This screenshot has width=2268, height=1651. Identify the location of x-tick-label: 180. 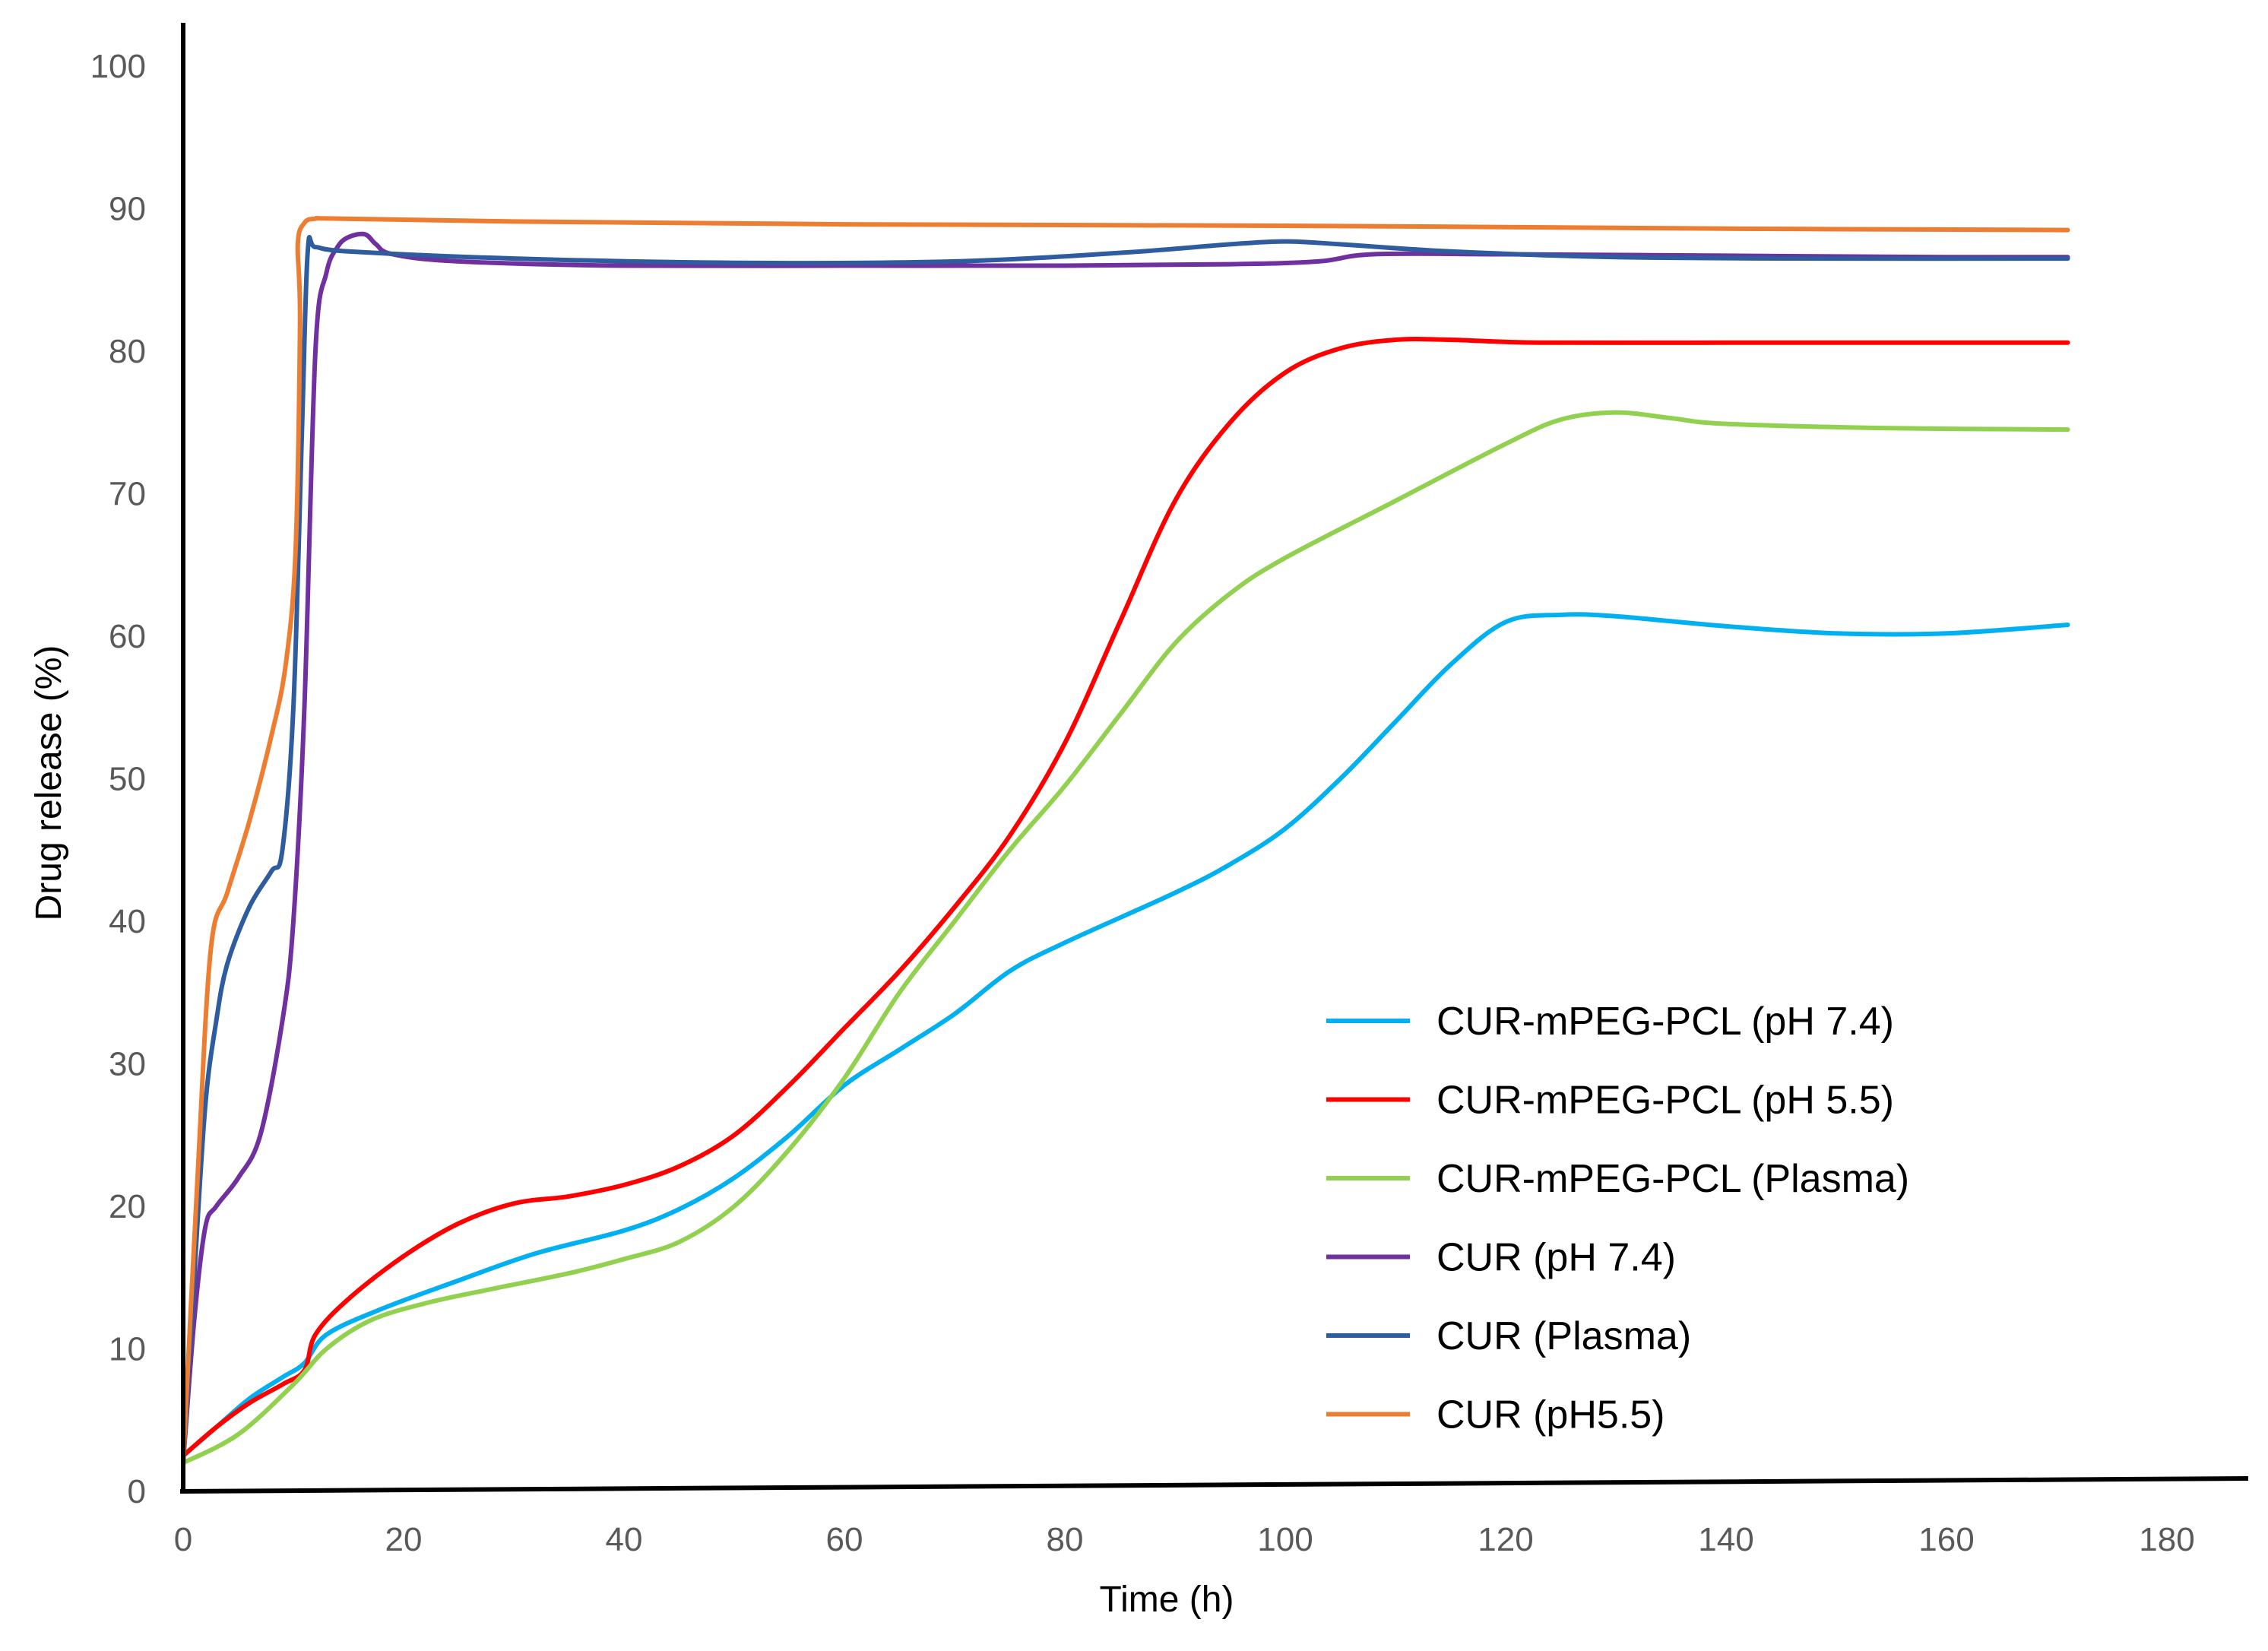
(2166, 1539).